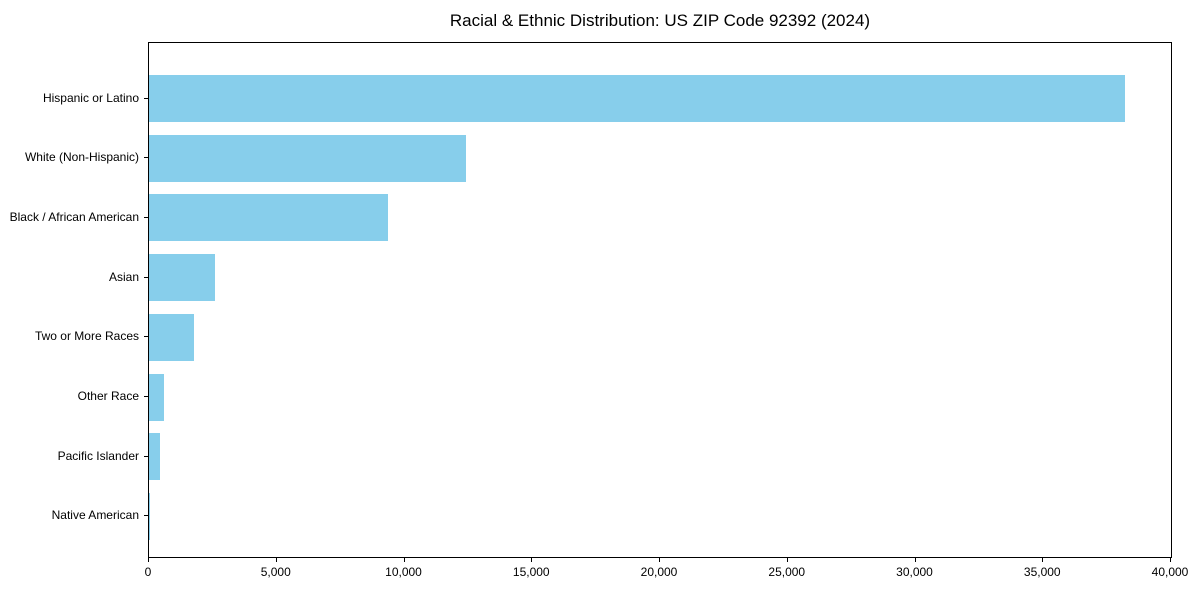 The height and width of the screenshot is (600, 1200). What do you see at coordinates (531, 572) in the screenshot?
I see `x-tick-label-15000: 15,000` at bounding box center [531, 572].